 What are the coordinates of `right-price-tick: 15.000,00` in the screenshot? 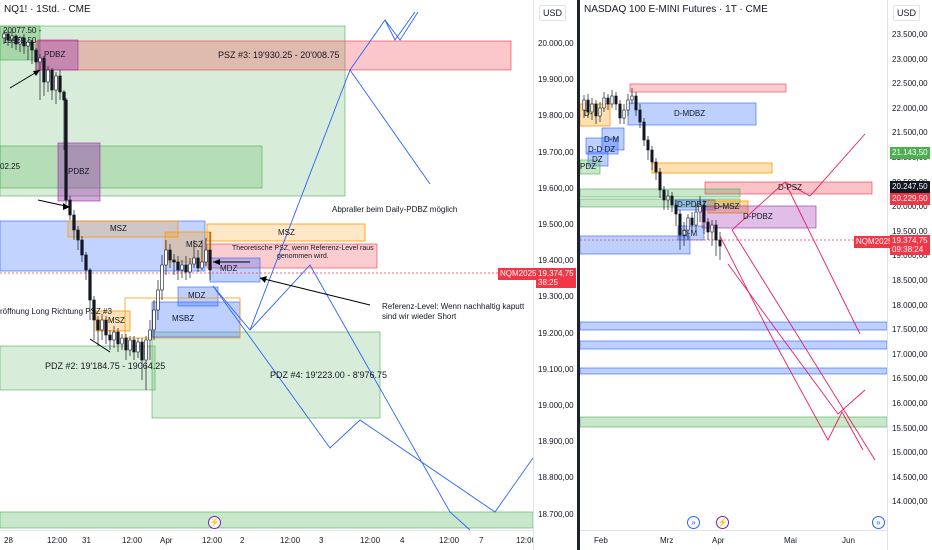 It's located at (910, 453).